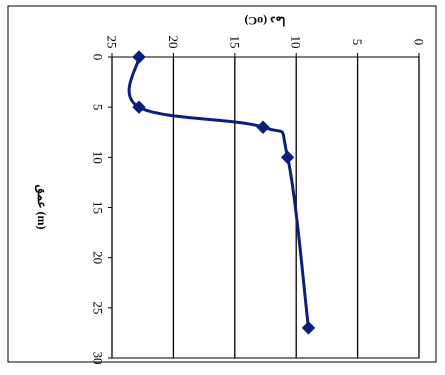 Image resolution: width=445 pixels, height=375 pixels. What do you see at coordinates (419, 42) in the screenshot?
I see `value-tick-label-0: 0` at bounding box center [419, 42].